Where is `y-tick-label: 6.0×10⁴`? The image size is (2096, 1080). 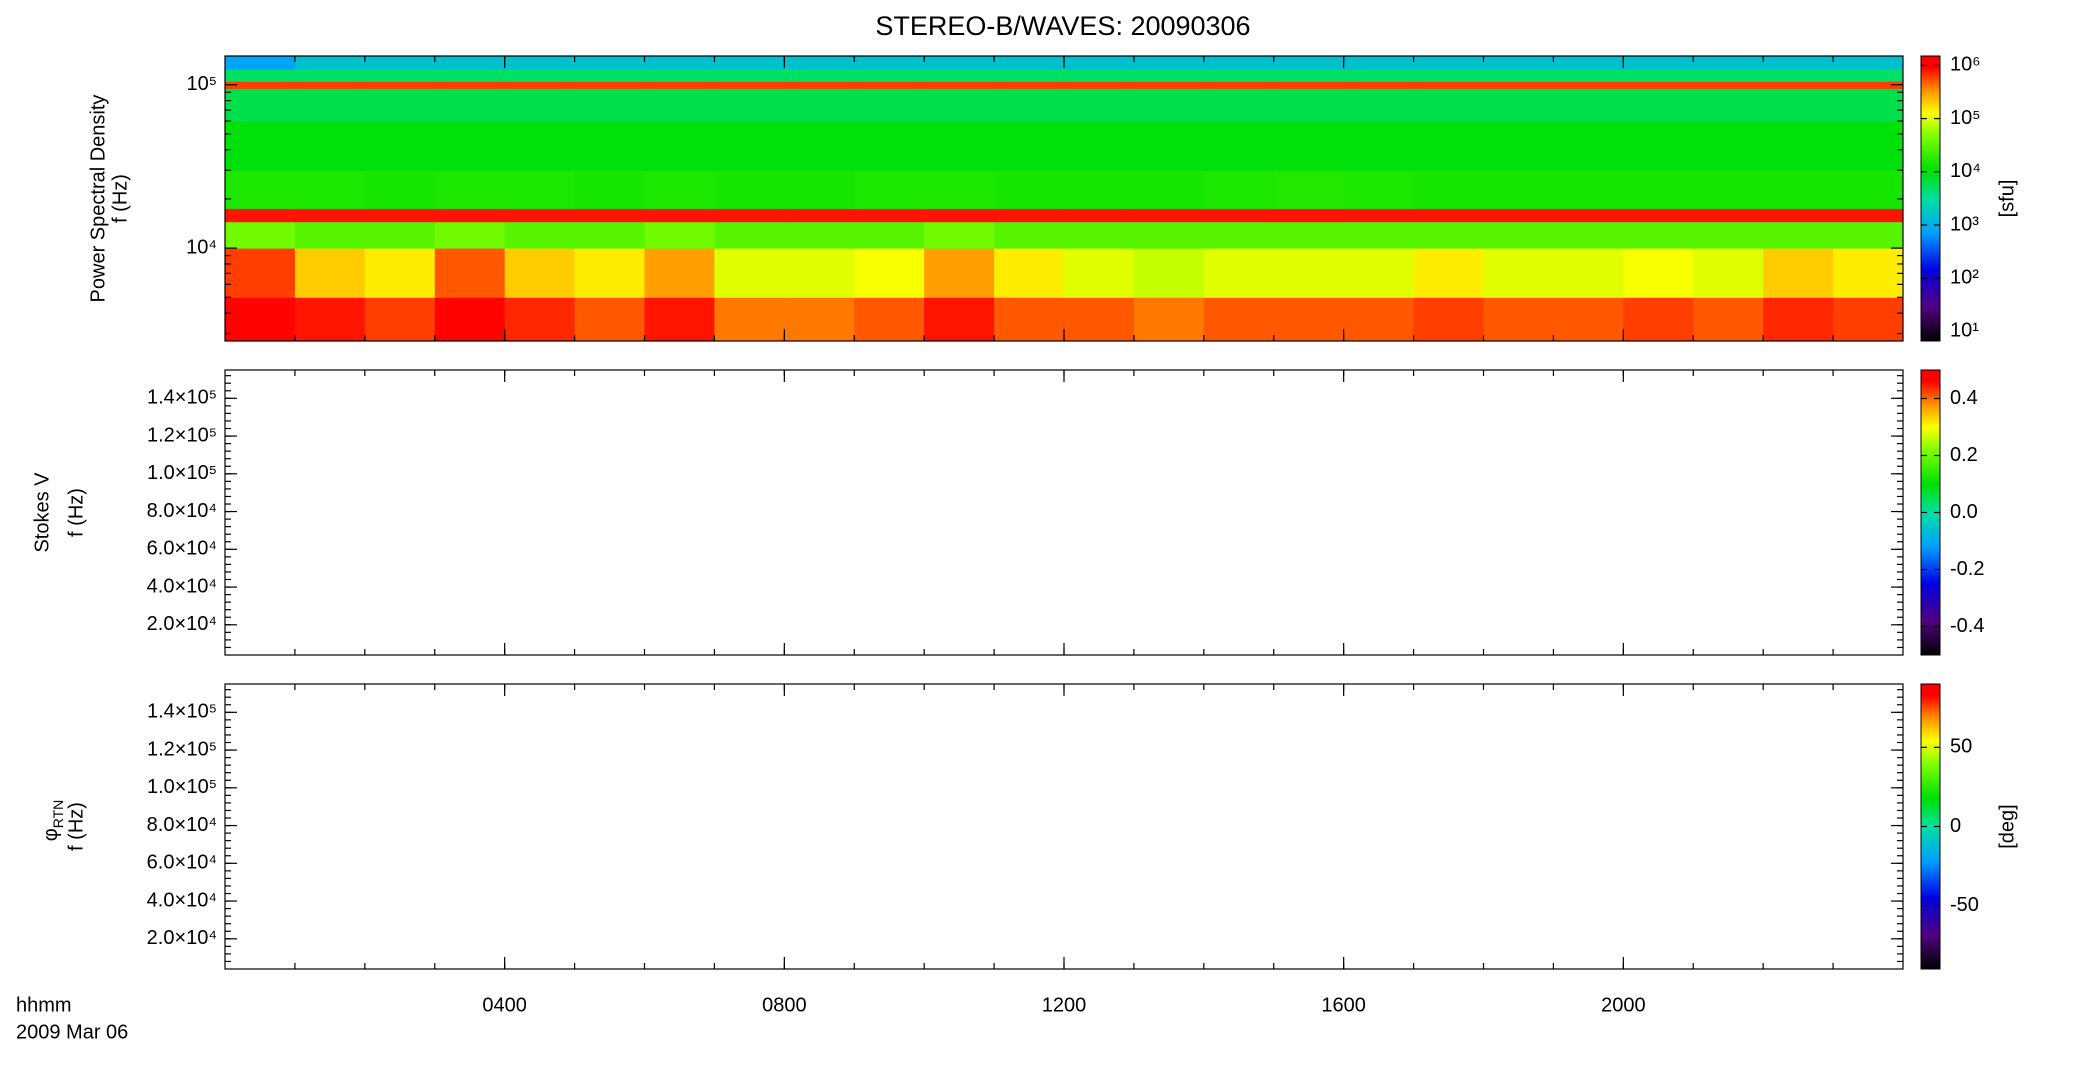
y-tick-label: 6.0×10⁴ is located at coordinates (182, 549).